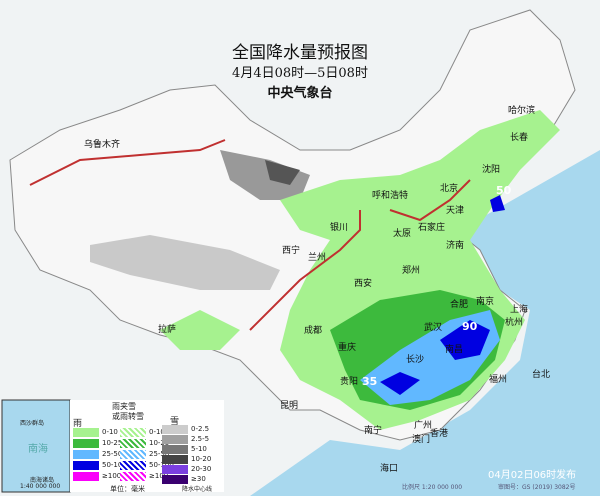 This screenshot has width=600, height=496. I want to click on shear-line-mid, so click(305, 270).